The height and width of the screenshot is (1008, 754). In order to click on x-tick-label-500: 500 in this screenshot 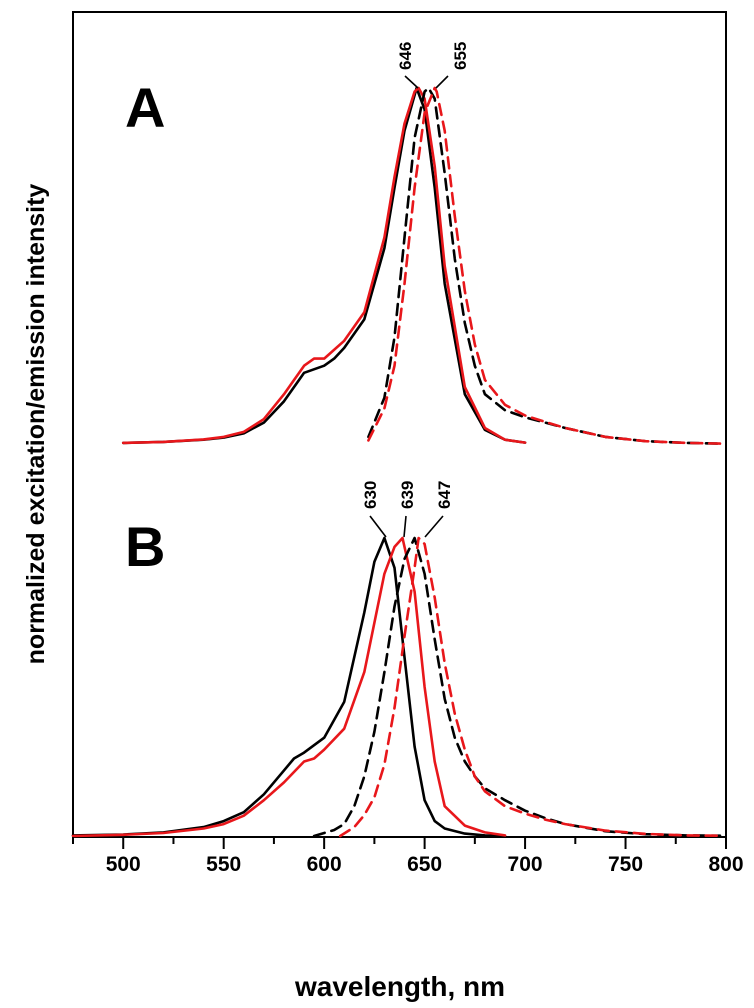, I will do `click(123, 864)`.